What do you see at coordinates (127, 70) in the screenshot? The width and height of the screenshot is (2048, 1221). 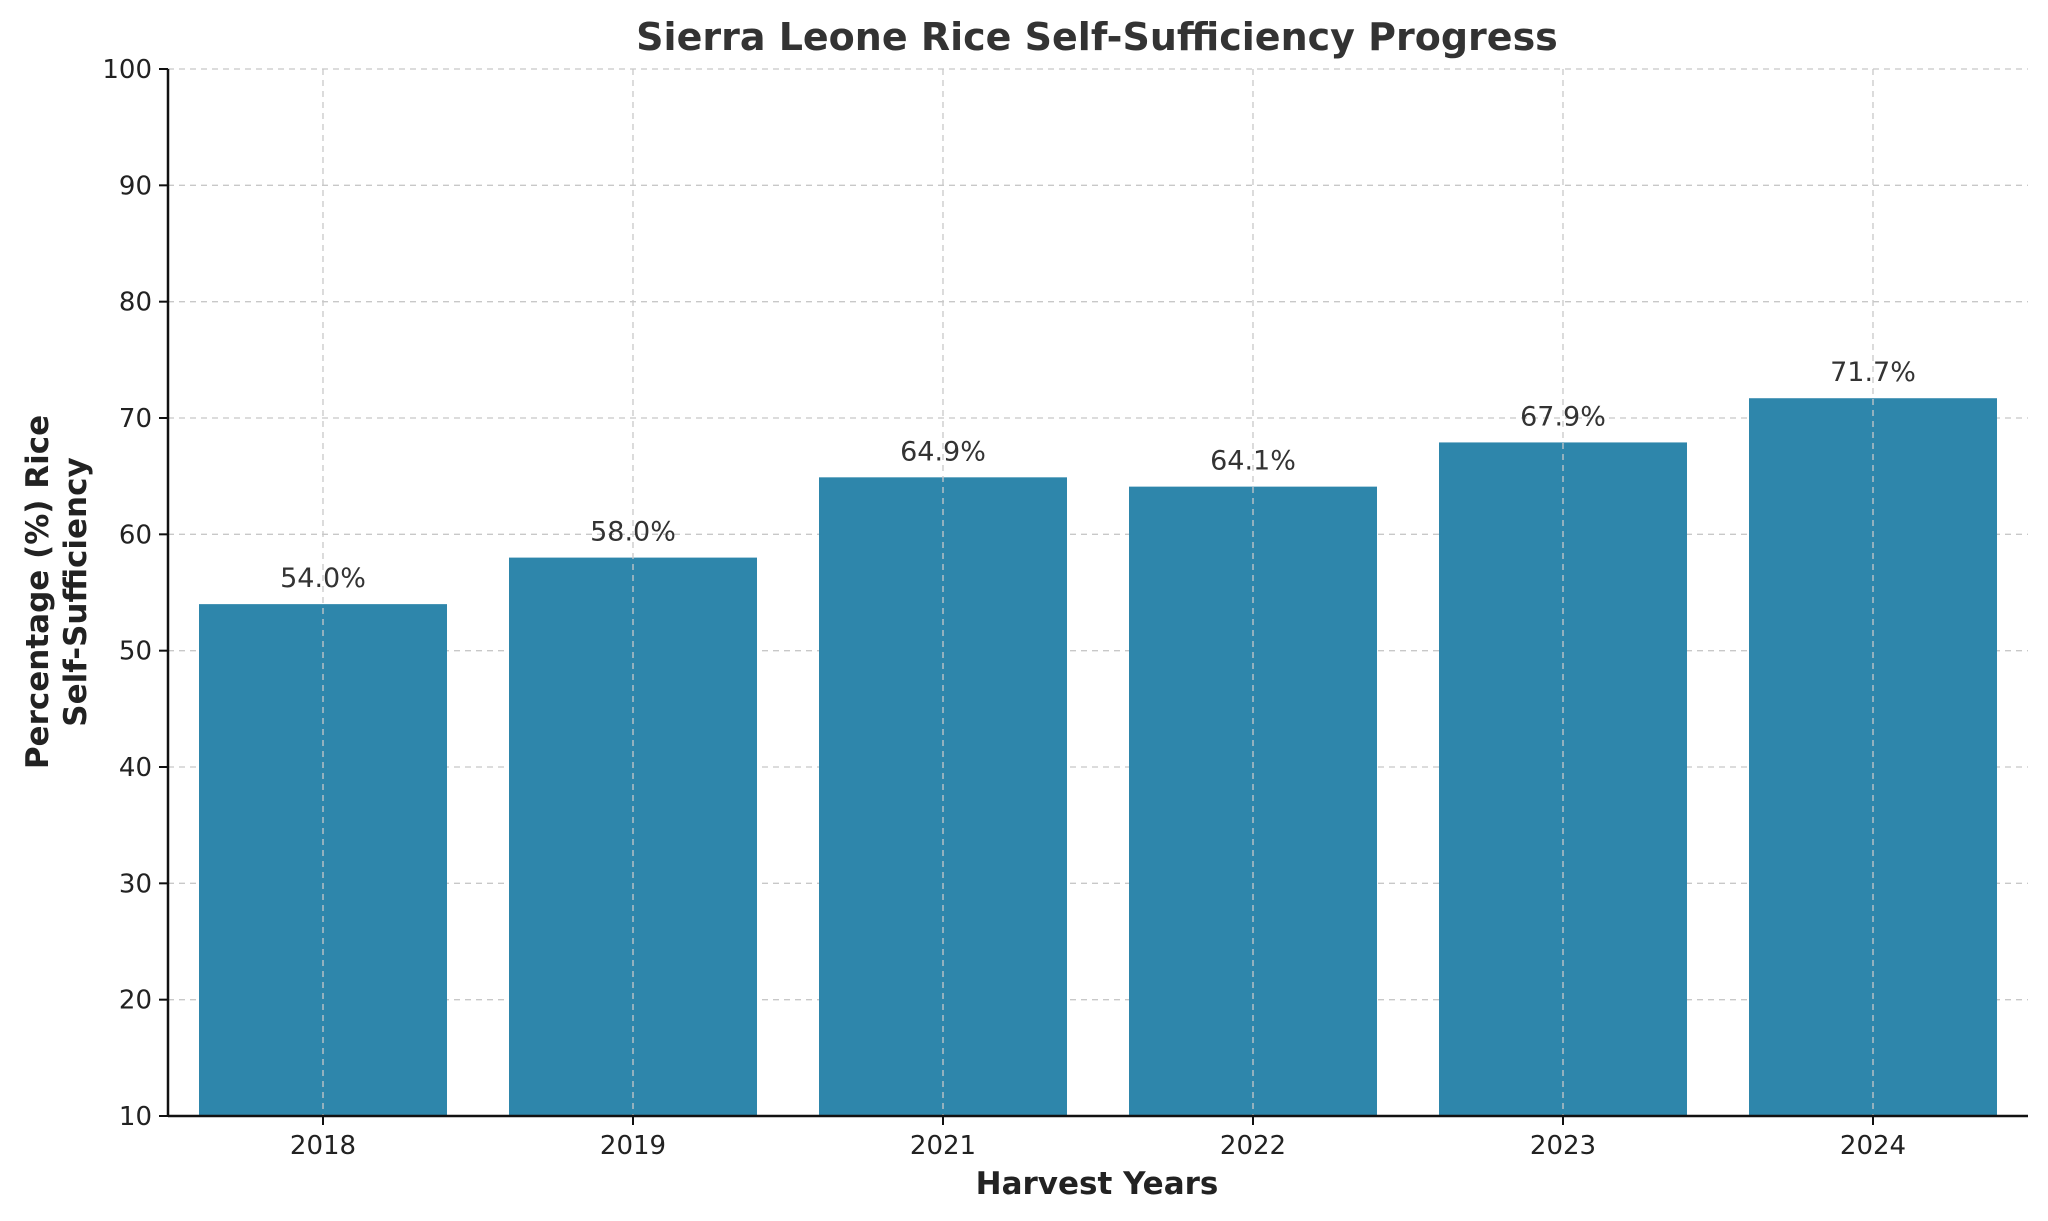 I see `y-tick-label: 100` at bounding box center [127, 70].